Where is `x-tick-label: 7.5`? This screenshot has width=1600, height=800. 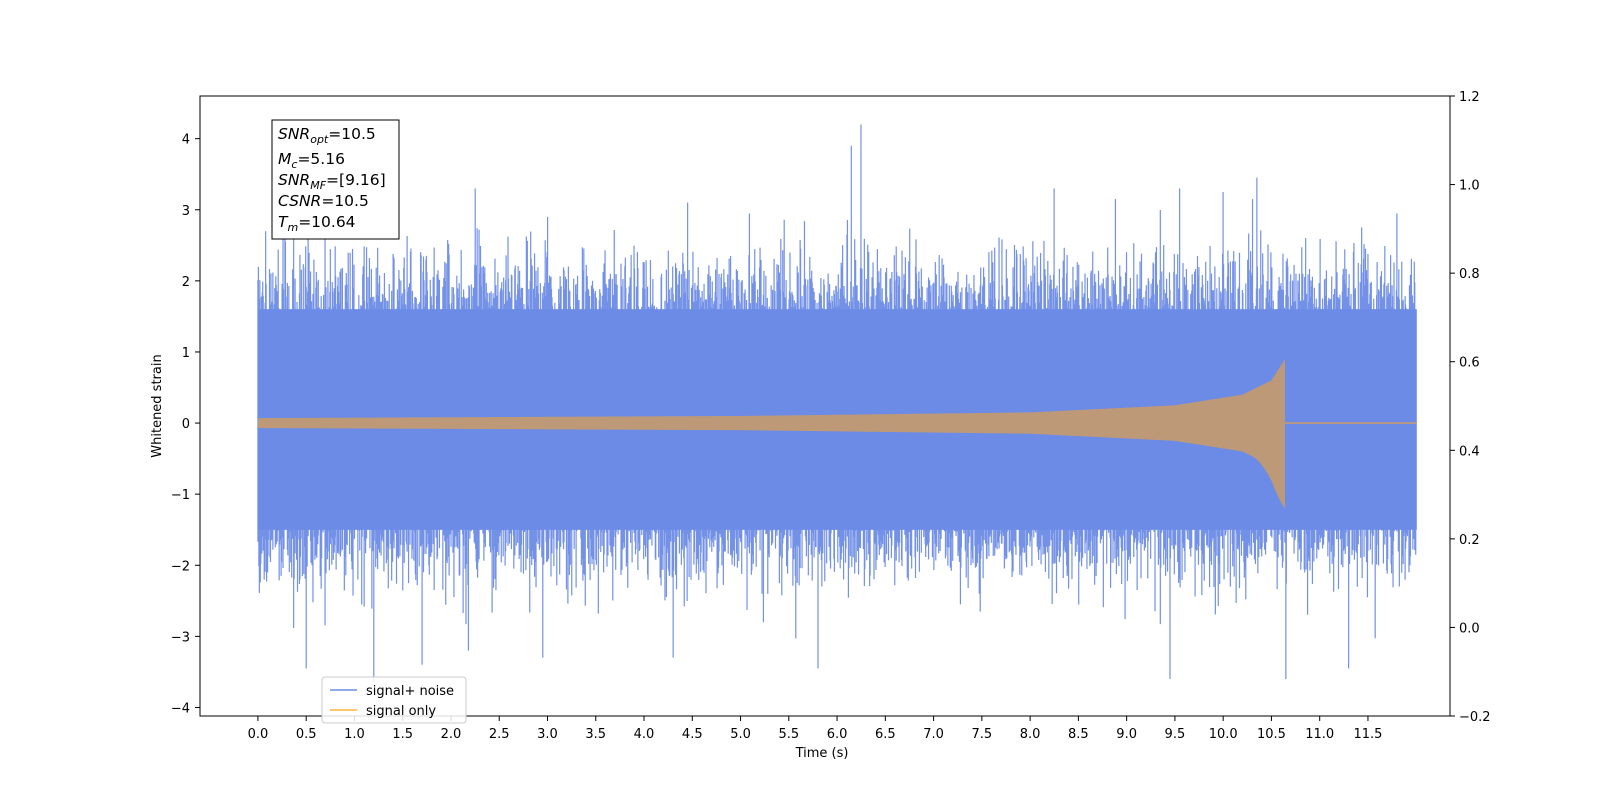 x-tick-label: 7.5 is located at coordinates (982, 734).